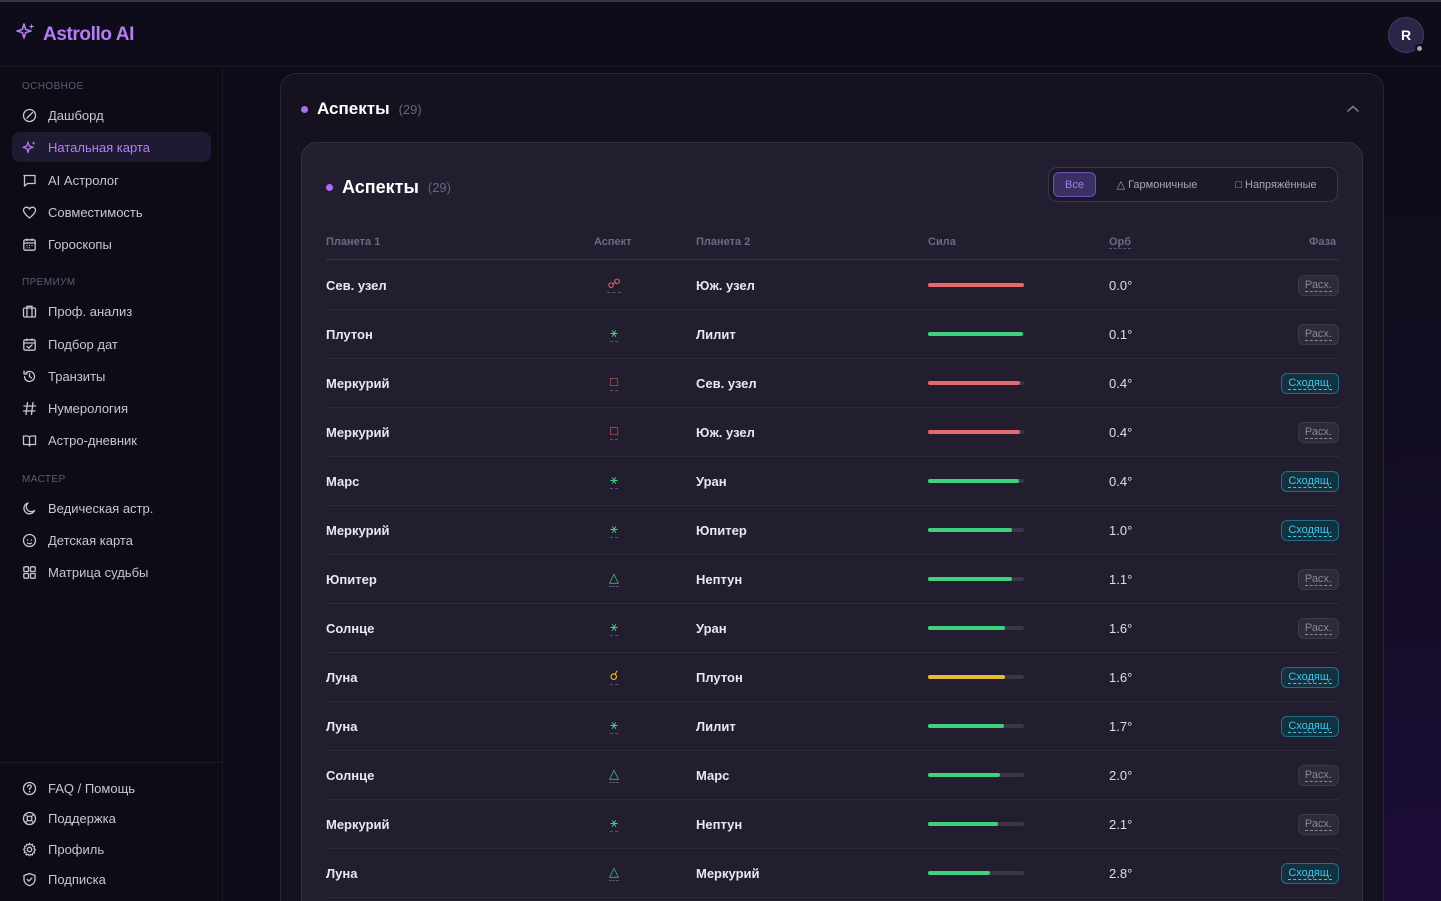  I want to click on history-icon, so click(29, 376).